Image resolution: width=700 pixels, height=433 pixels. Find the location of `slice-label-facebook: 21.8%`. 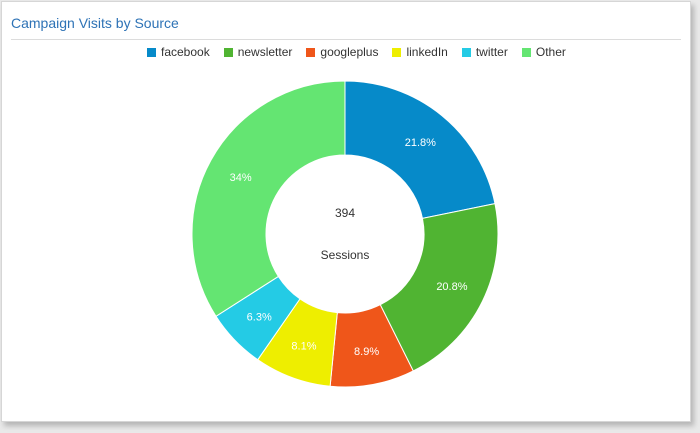

slice-label-facebook: 21.8% is located at coordinates (420, 143).